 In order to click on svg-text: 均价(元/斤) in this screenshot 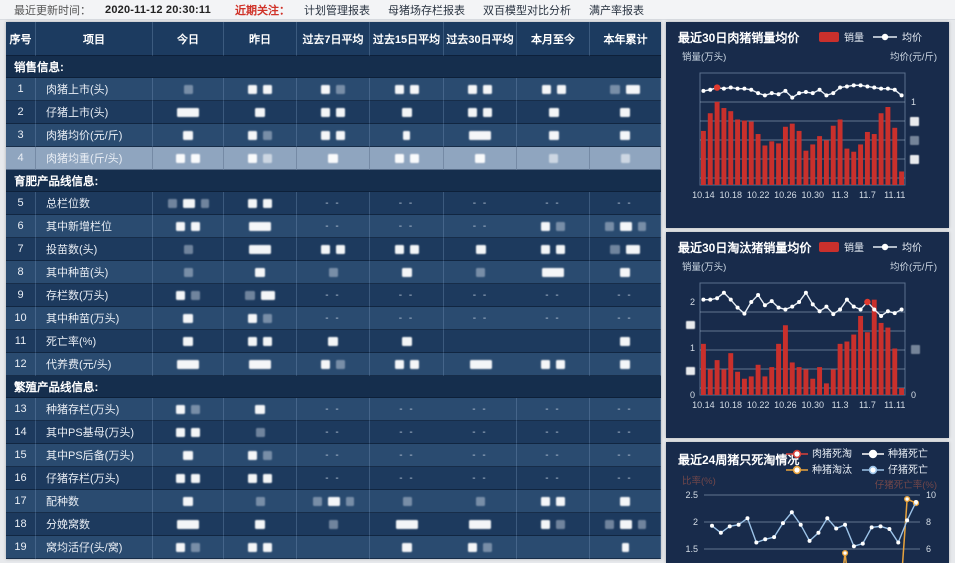, I will do `click(913, 57)`.